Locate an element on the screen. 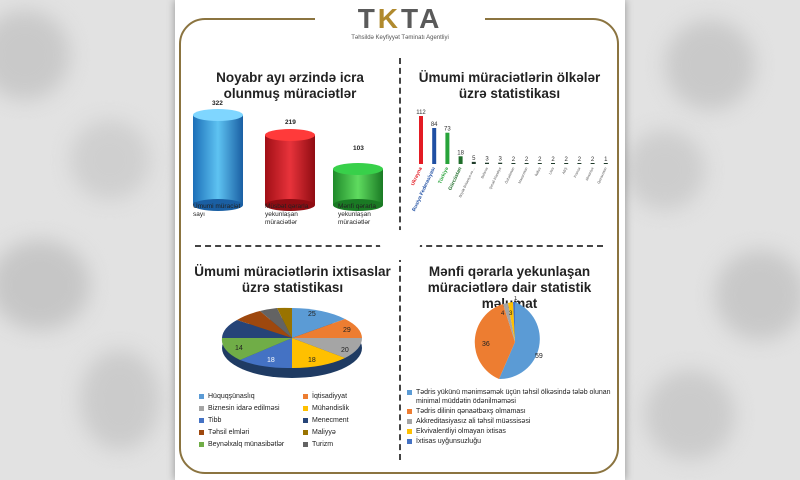  slice-akkreditasiya is located at coordinates (509, 322).